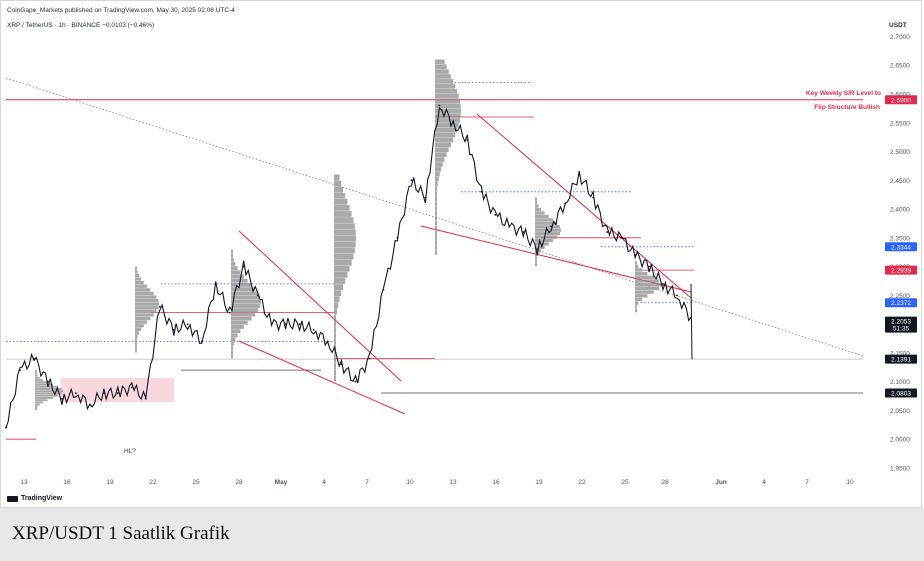 This screenshot has height=561, width=924. What do you see at coordinates (153, 482) in the screenshot?
I see `time-tick-label: 22` at bounding box center [153, 482].